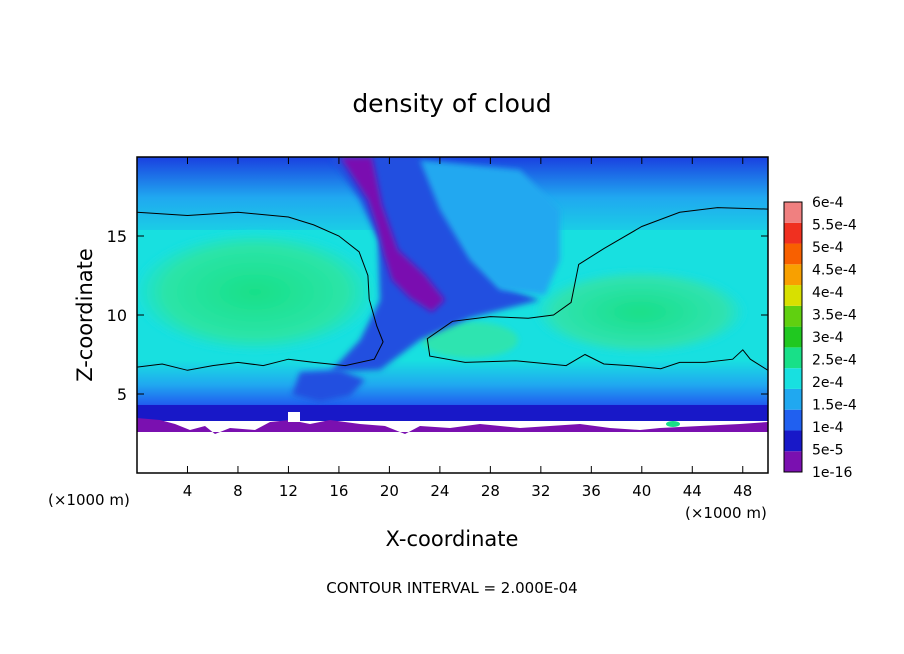  What do you see at coordinates (451, 103) in the screenshot?
I see `chart-title: density of cloud` at bounding box center [451, 103].